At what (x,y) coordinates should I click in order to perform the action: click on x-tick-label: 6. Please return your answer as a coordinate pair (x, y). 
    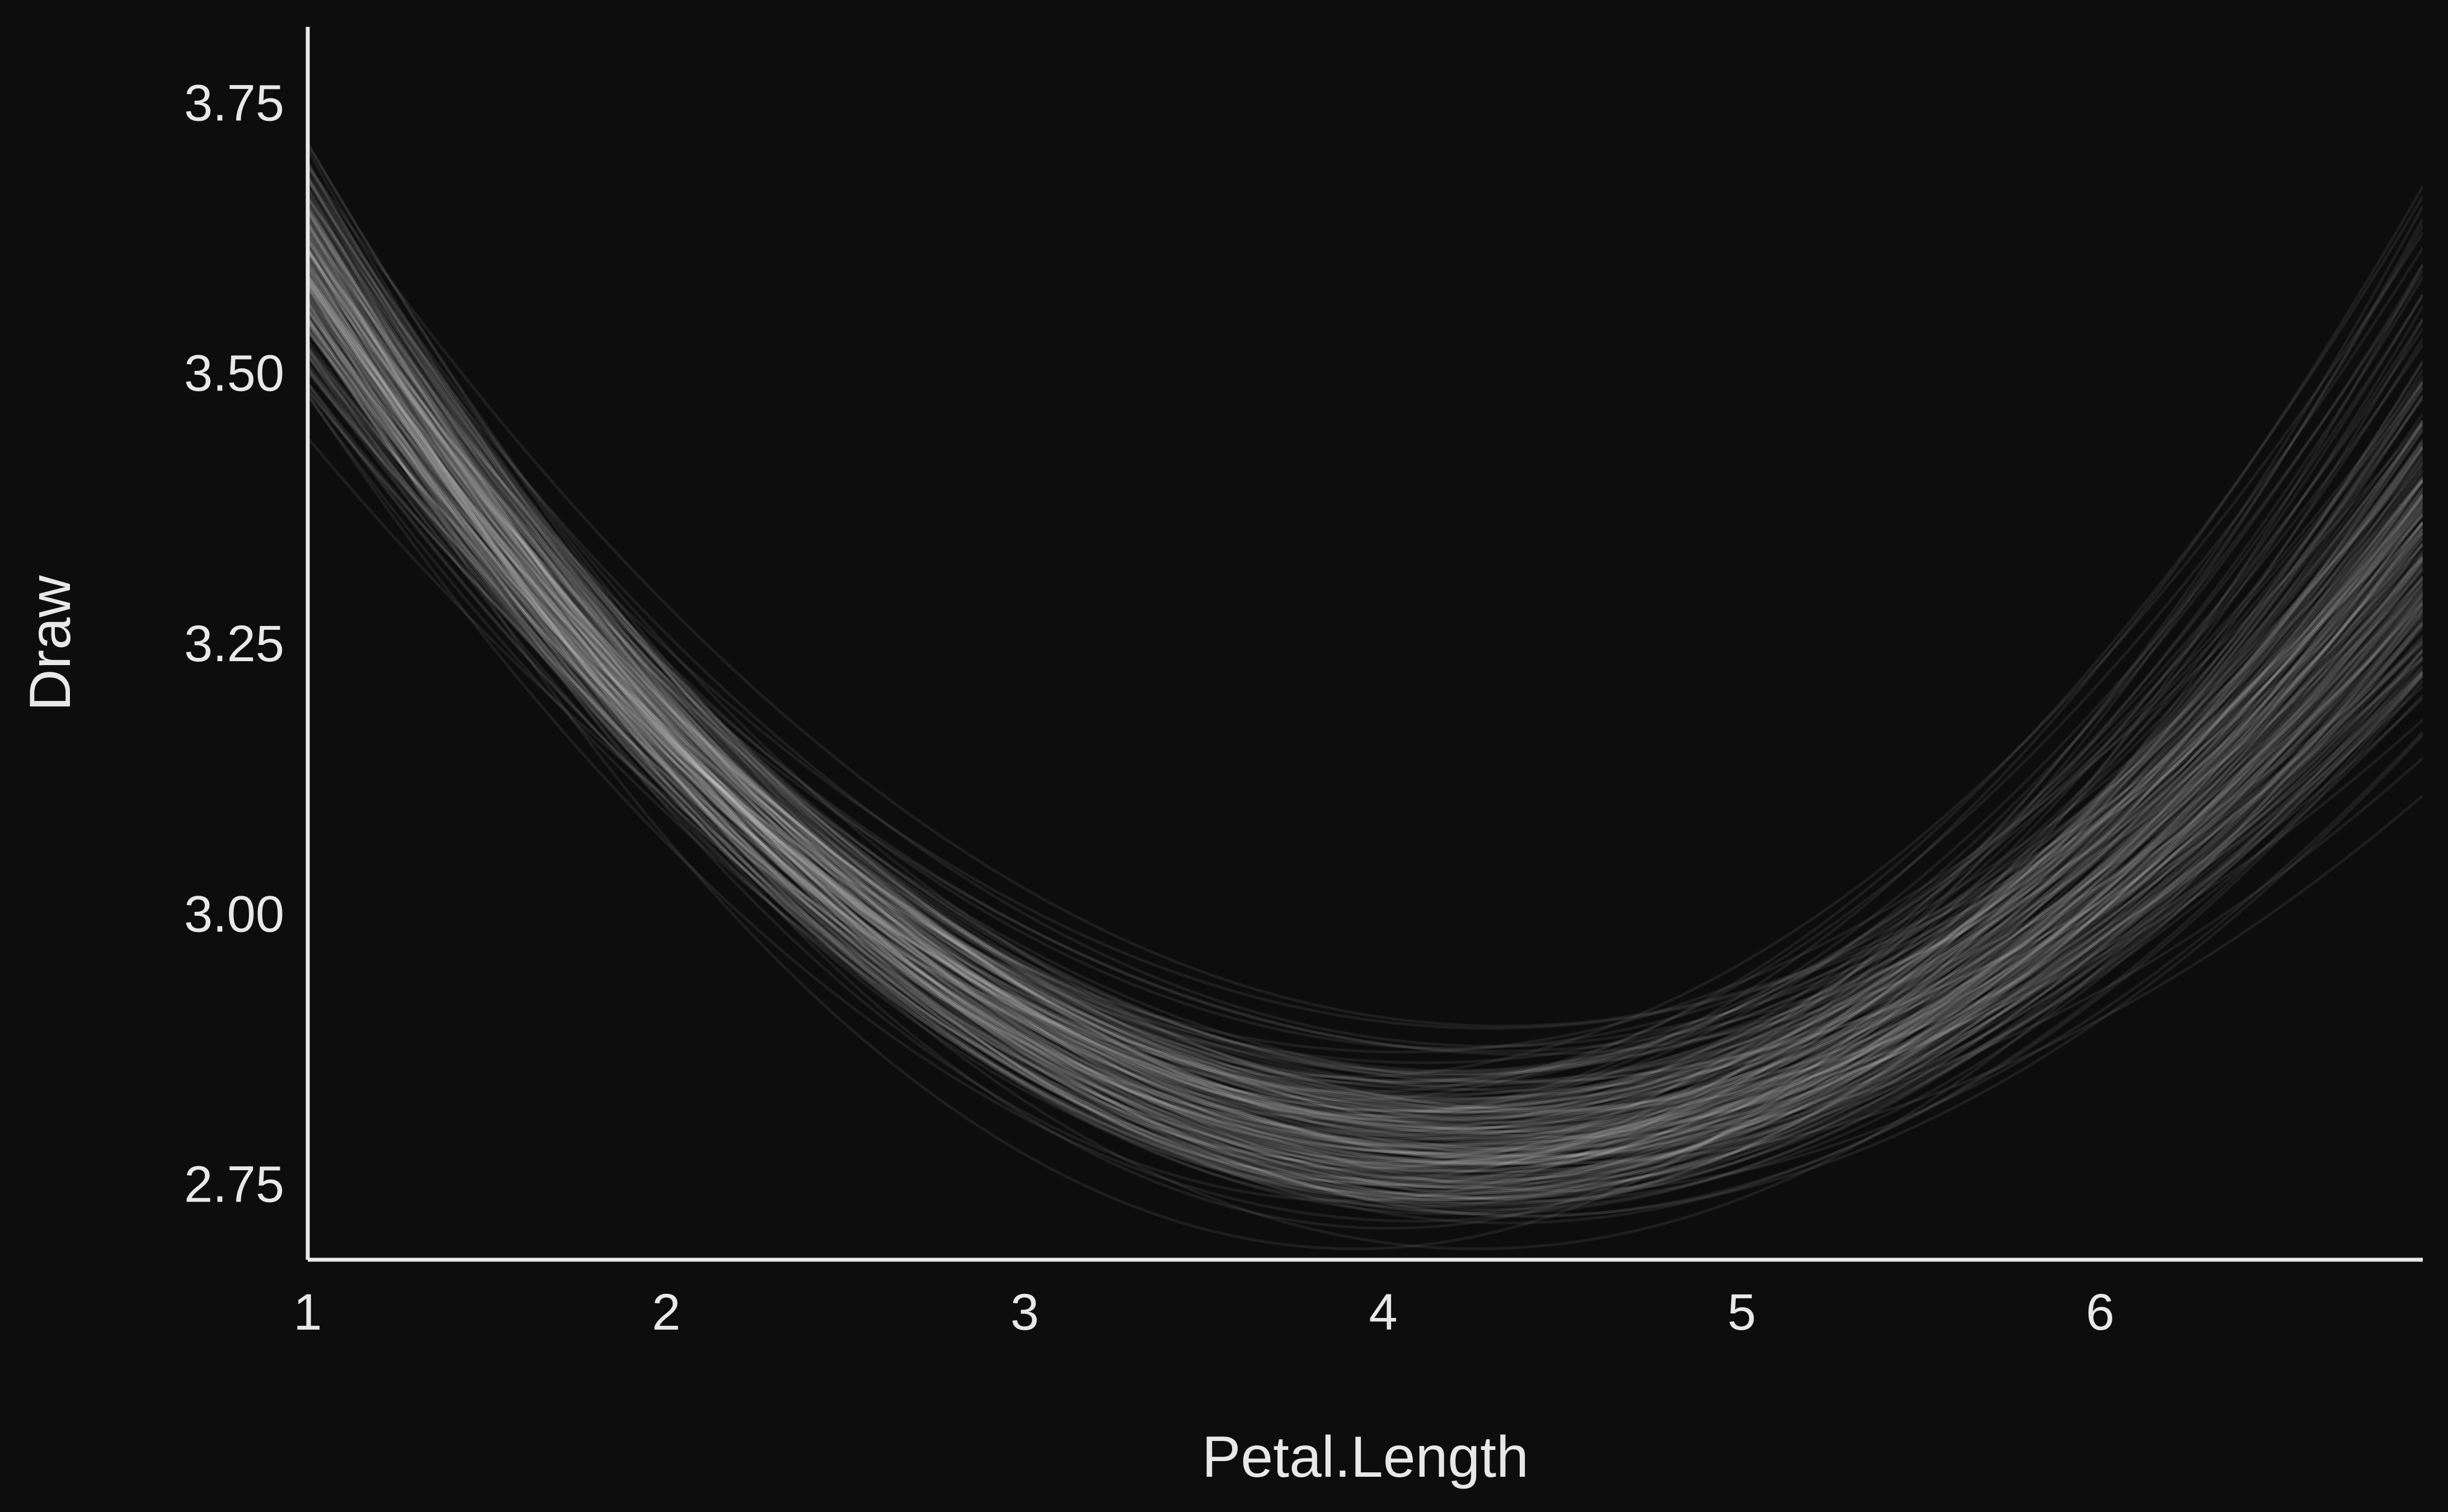
    Looking at the image, I should click on (2100, 1313).